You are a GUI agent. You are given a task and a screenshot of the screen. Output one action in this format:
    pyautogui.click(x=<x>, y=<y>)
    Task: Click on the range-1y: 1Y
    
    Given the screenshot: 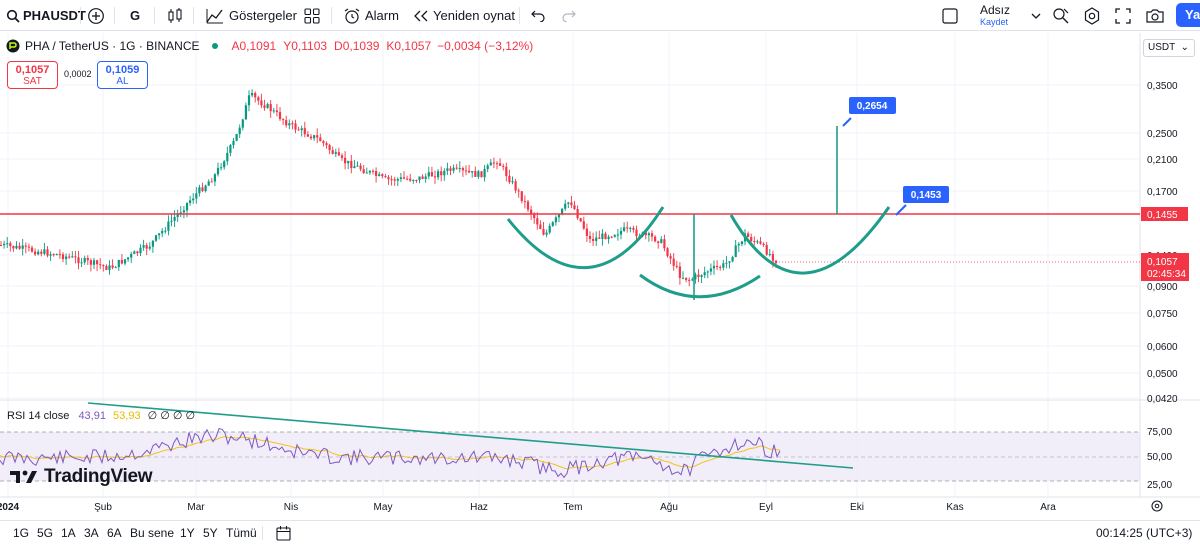 What is the action you would take?
    pyautogui.click(x=187, y=533)
    